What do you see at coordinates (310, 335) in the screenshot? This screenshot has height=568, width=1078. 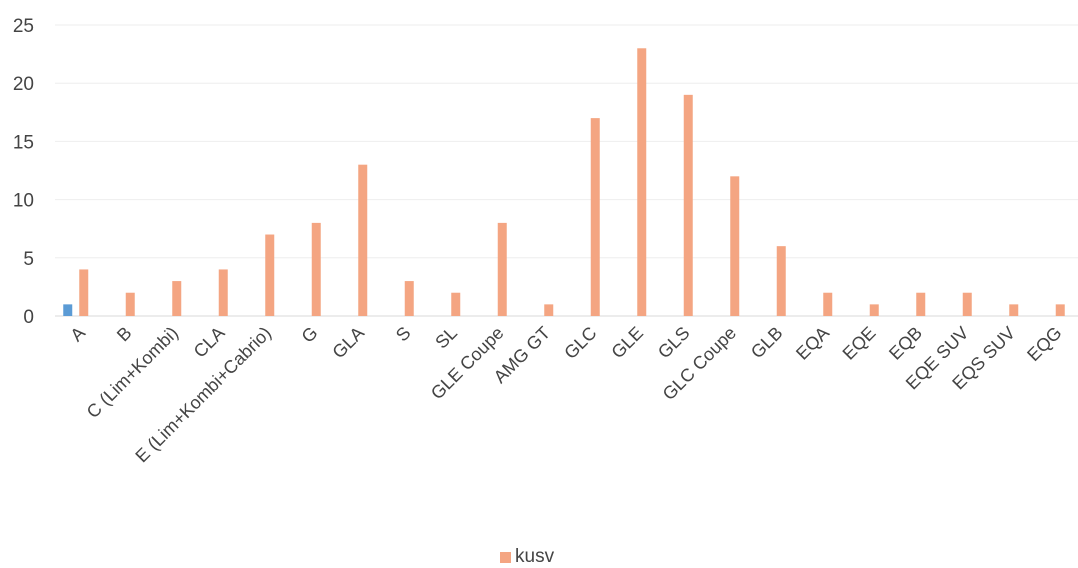 I see `x-tick-label: G` at bounding box center [310, 335].